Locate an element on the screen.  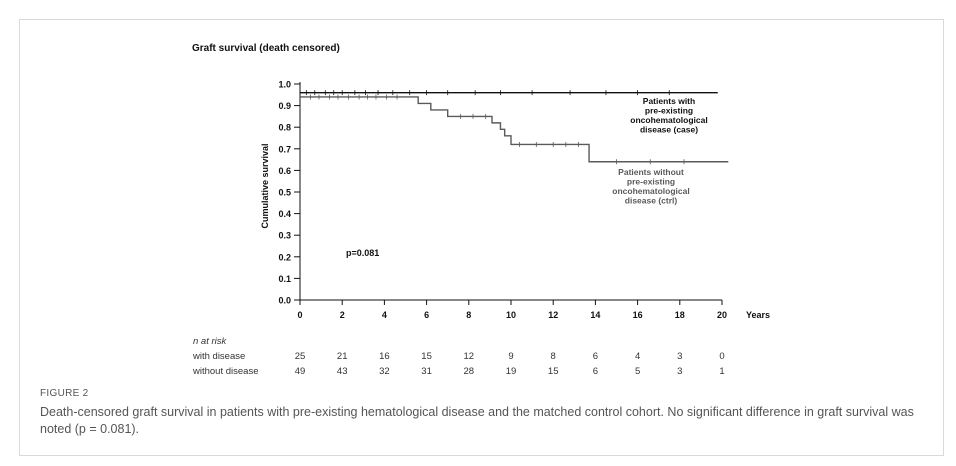
x-tick-label: 12 is located at coordinates (553, 315).